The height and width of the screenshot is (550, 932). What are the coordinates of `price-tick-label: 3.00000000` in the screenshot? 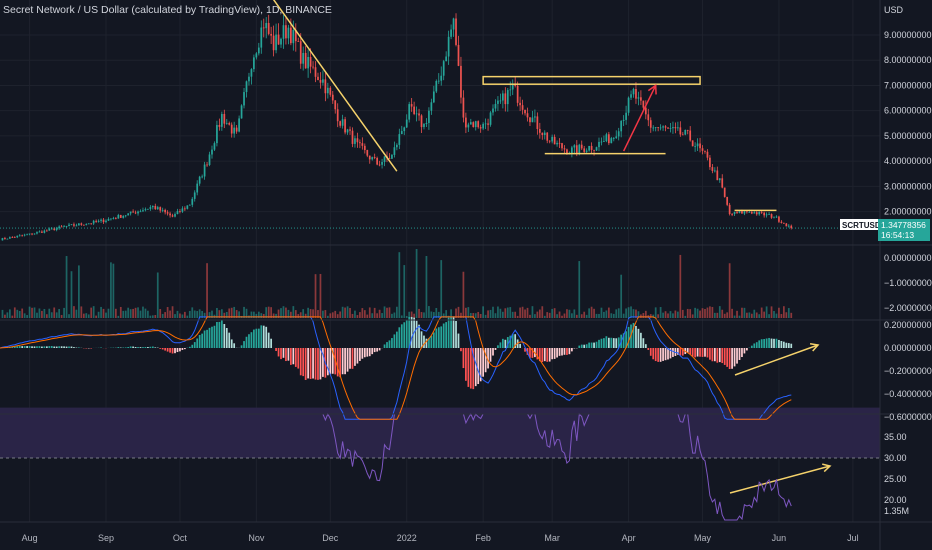 It's located at (908, 186).